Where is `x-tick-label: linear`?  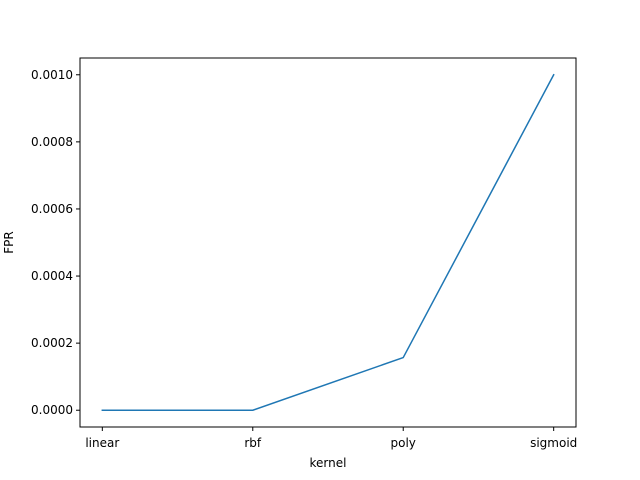 x-tick-label: linear is located at coordinates (102, 443).